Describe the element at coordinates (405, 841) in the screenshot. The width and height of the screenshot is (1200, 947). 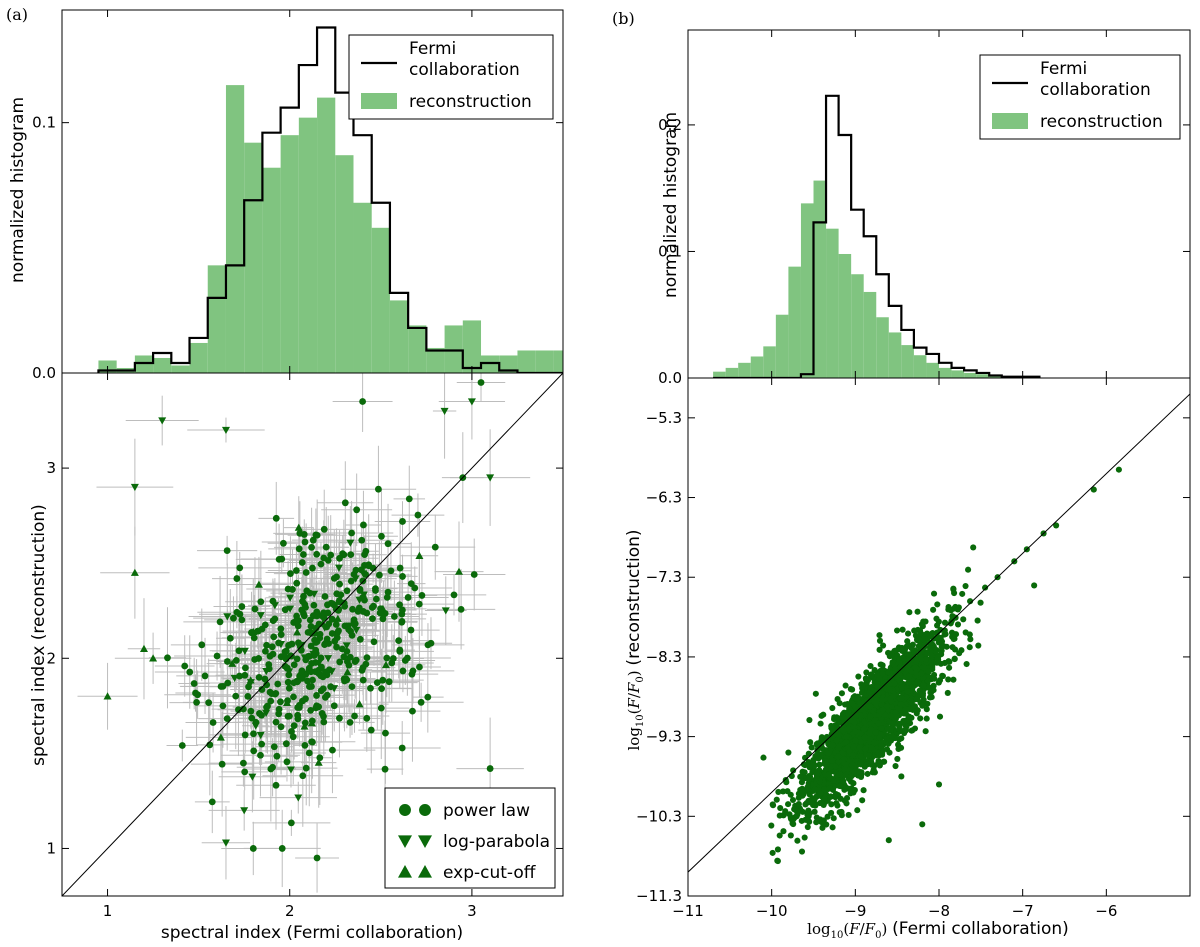
I see `a-scatter-legend-marker` at that location.